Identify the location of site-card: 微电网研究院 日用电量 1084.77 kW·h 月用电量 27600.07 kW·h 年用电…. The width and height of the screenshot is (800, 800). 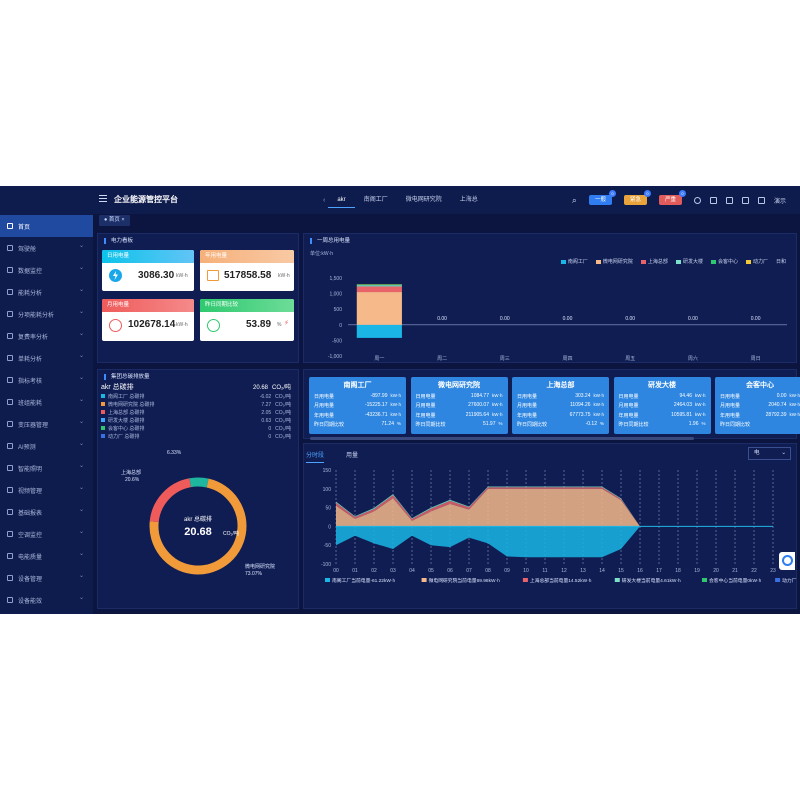
(459, 405).